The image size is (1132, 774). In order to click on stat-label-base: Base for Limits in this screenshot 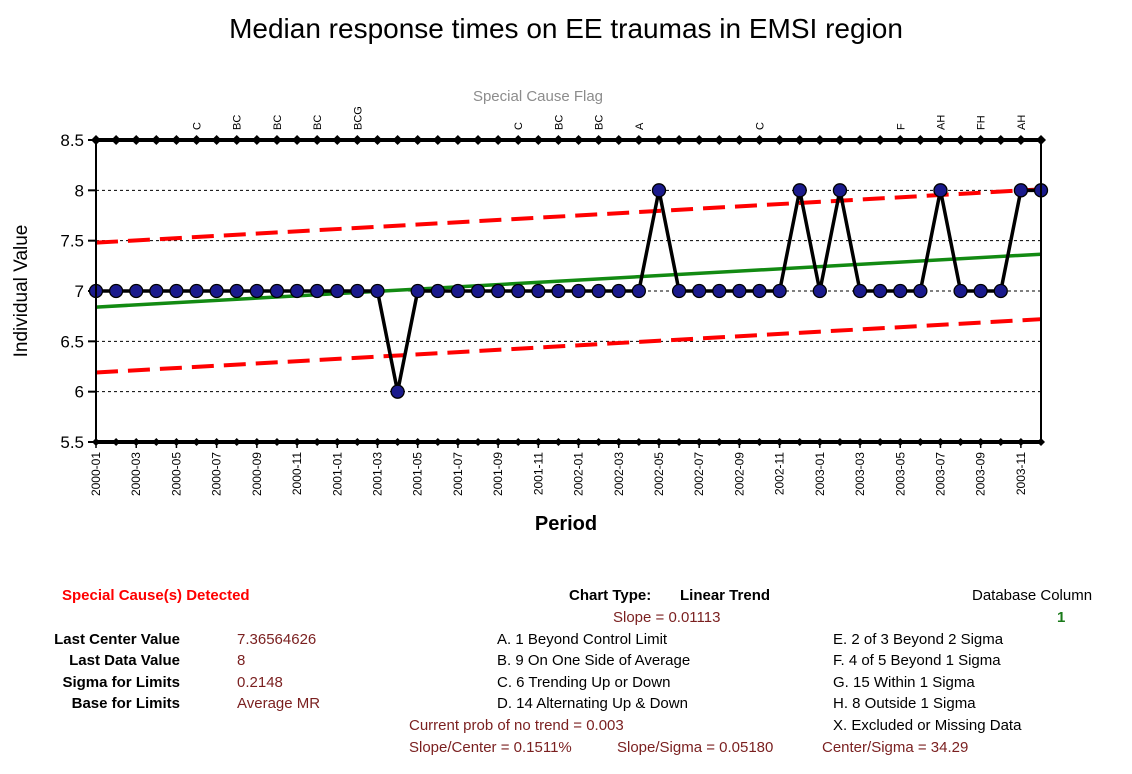, I will do `click(125, 703)`.